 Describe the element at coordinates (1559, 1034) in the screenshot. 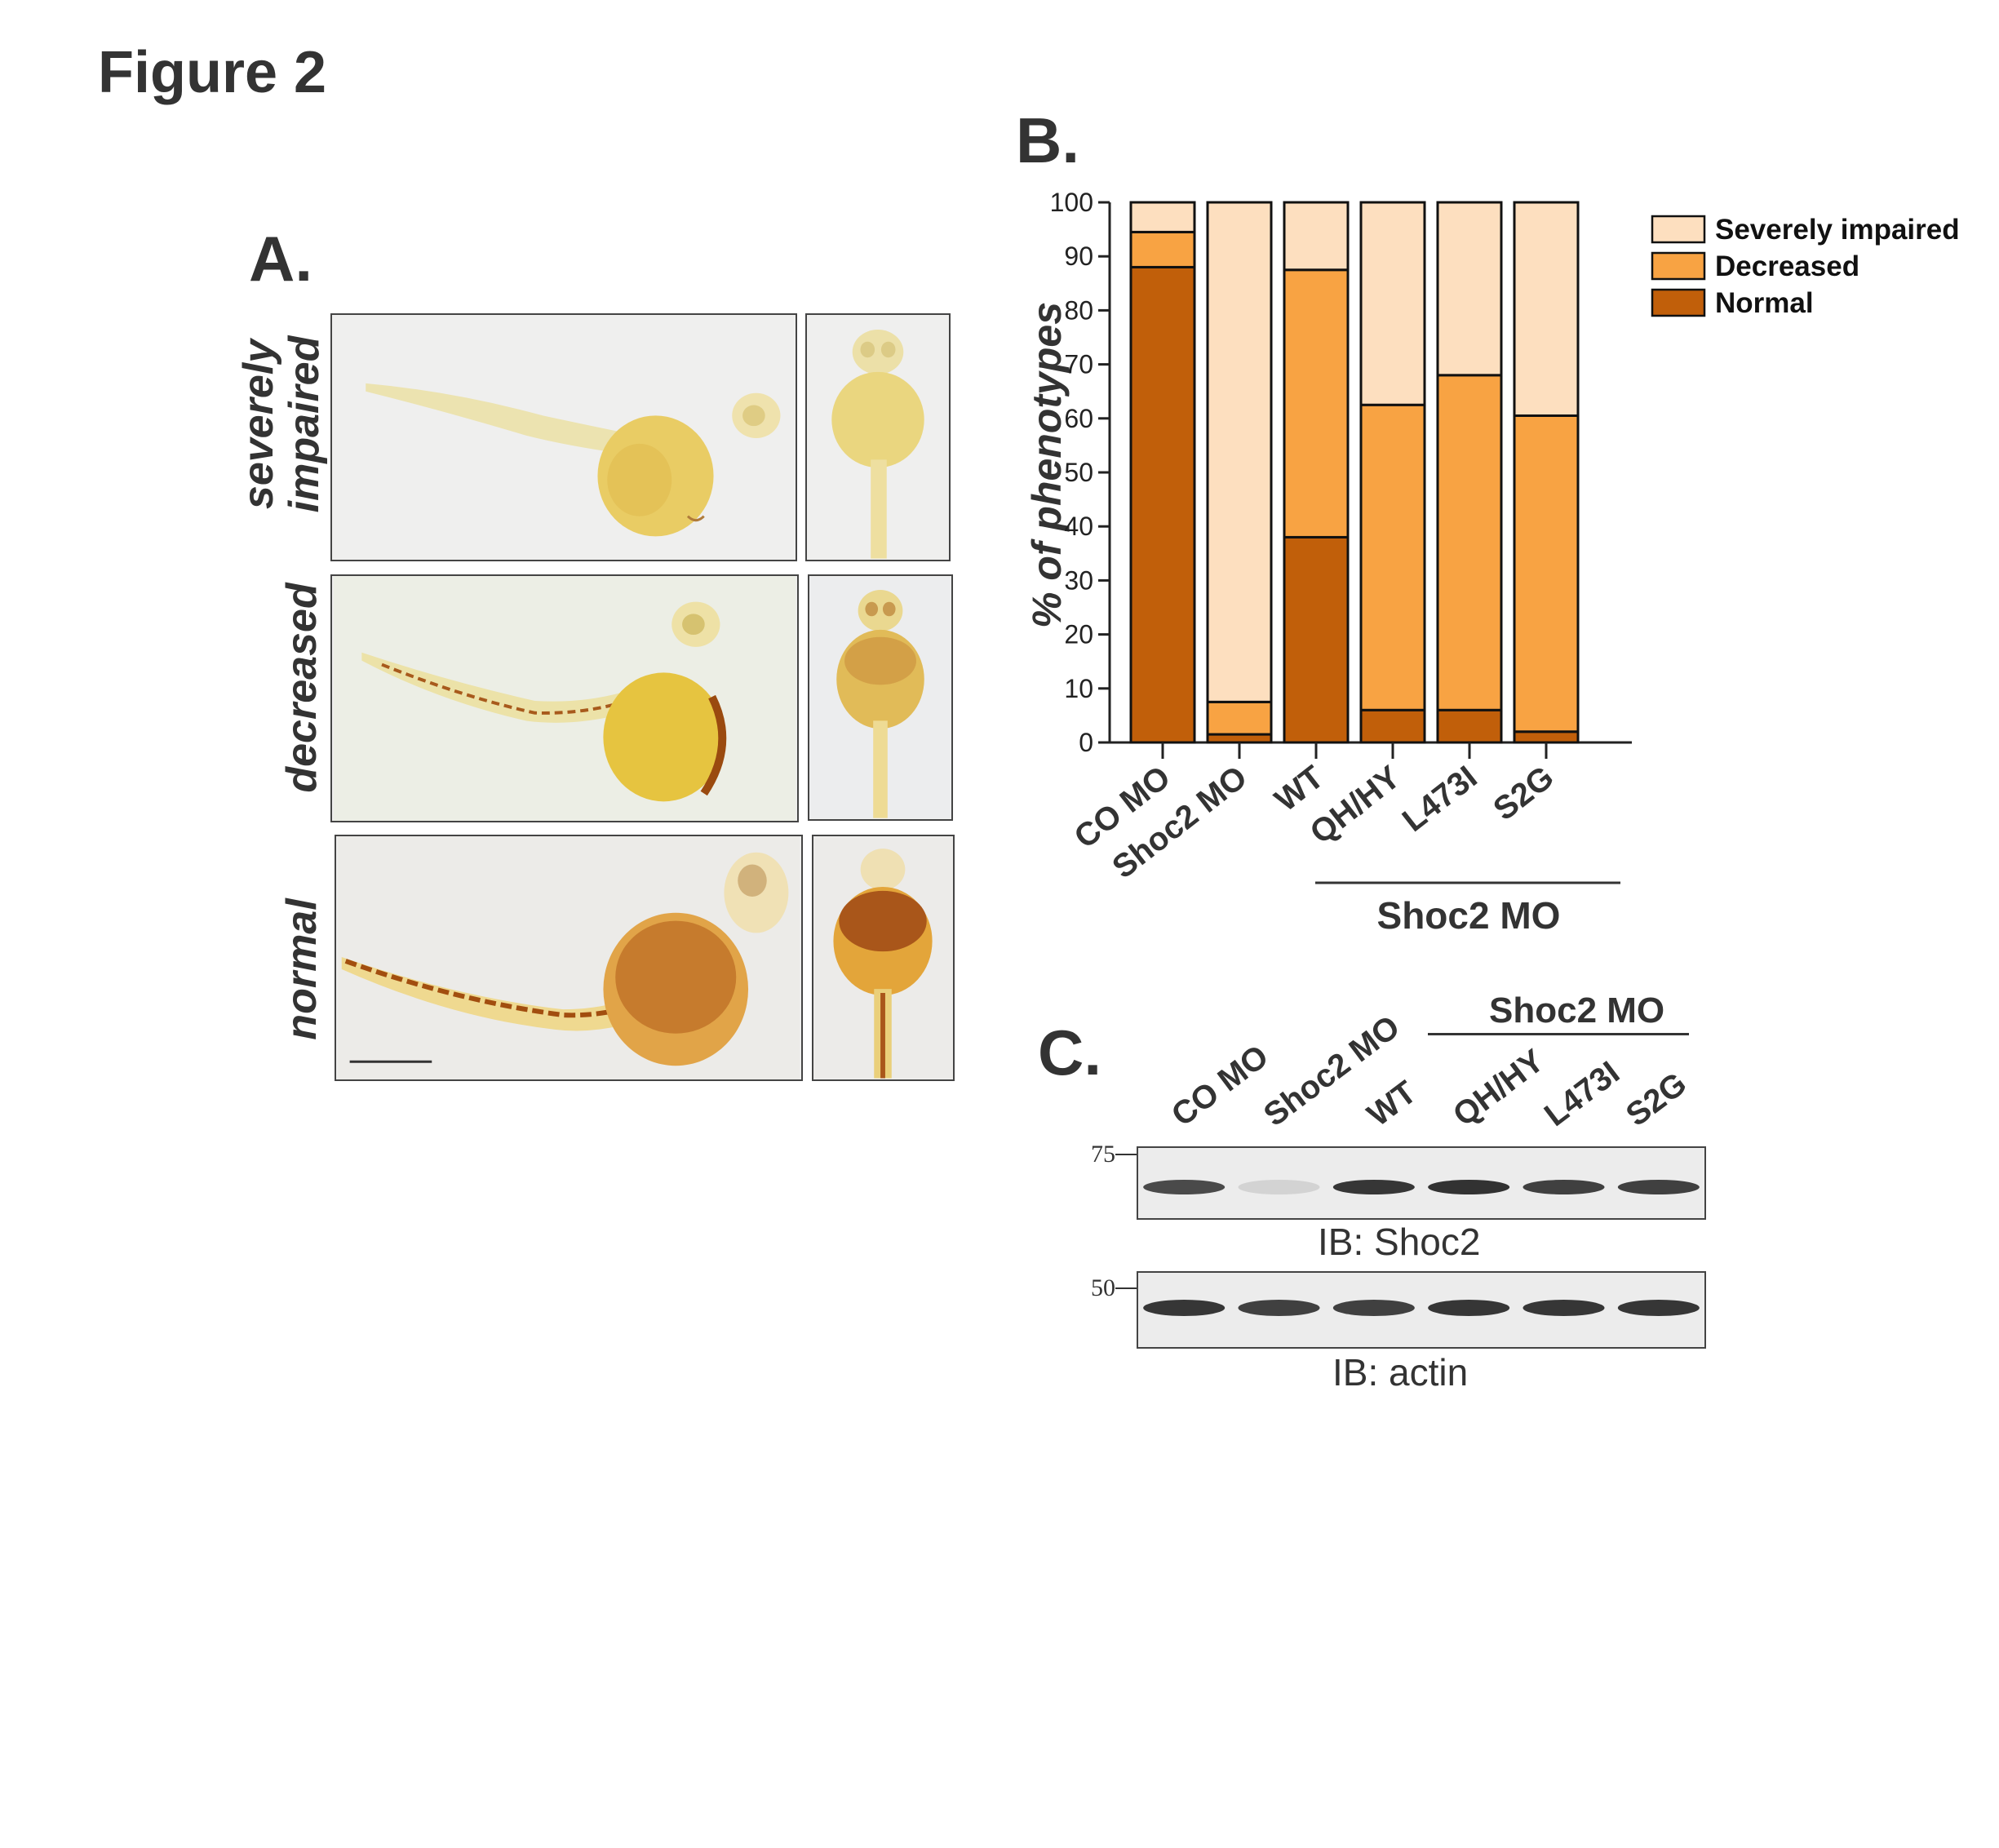

I see `blot-group-bracket` at that location.